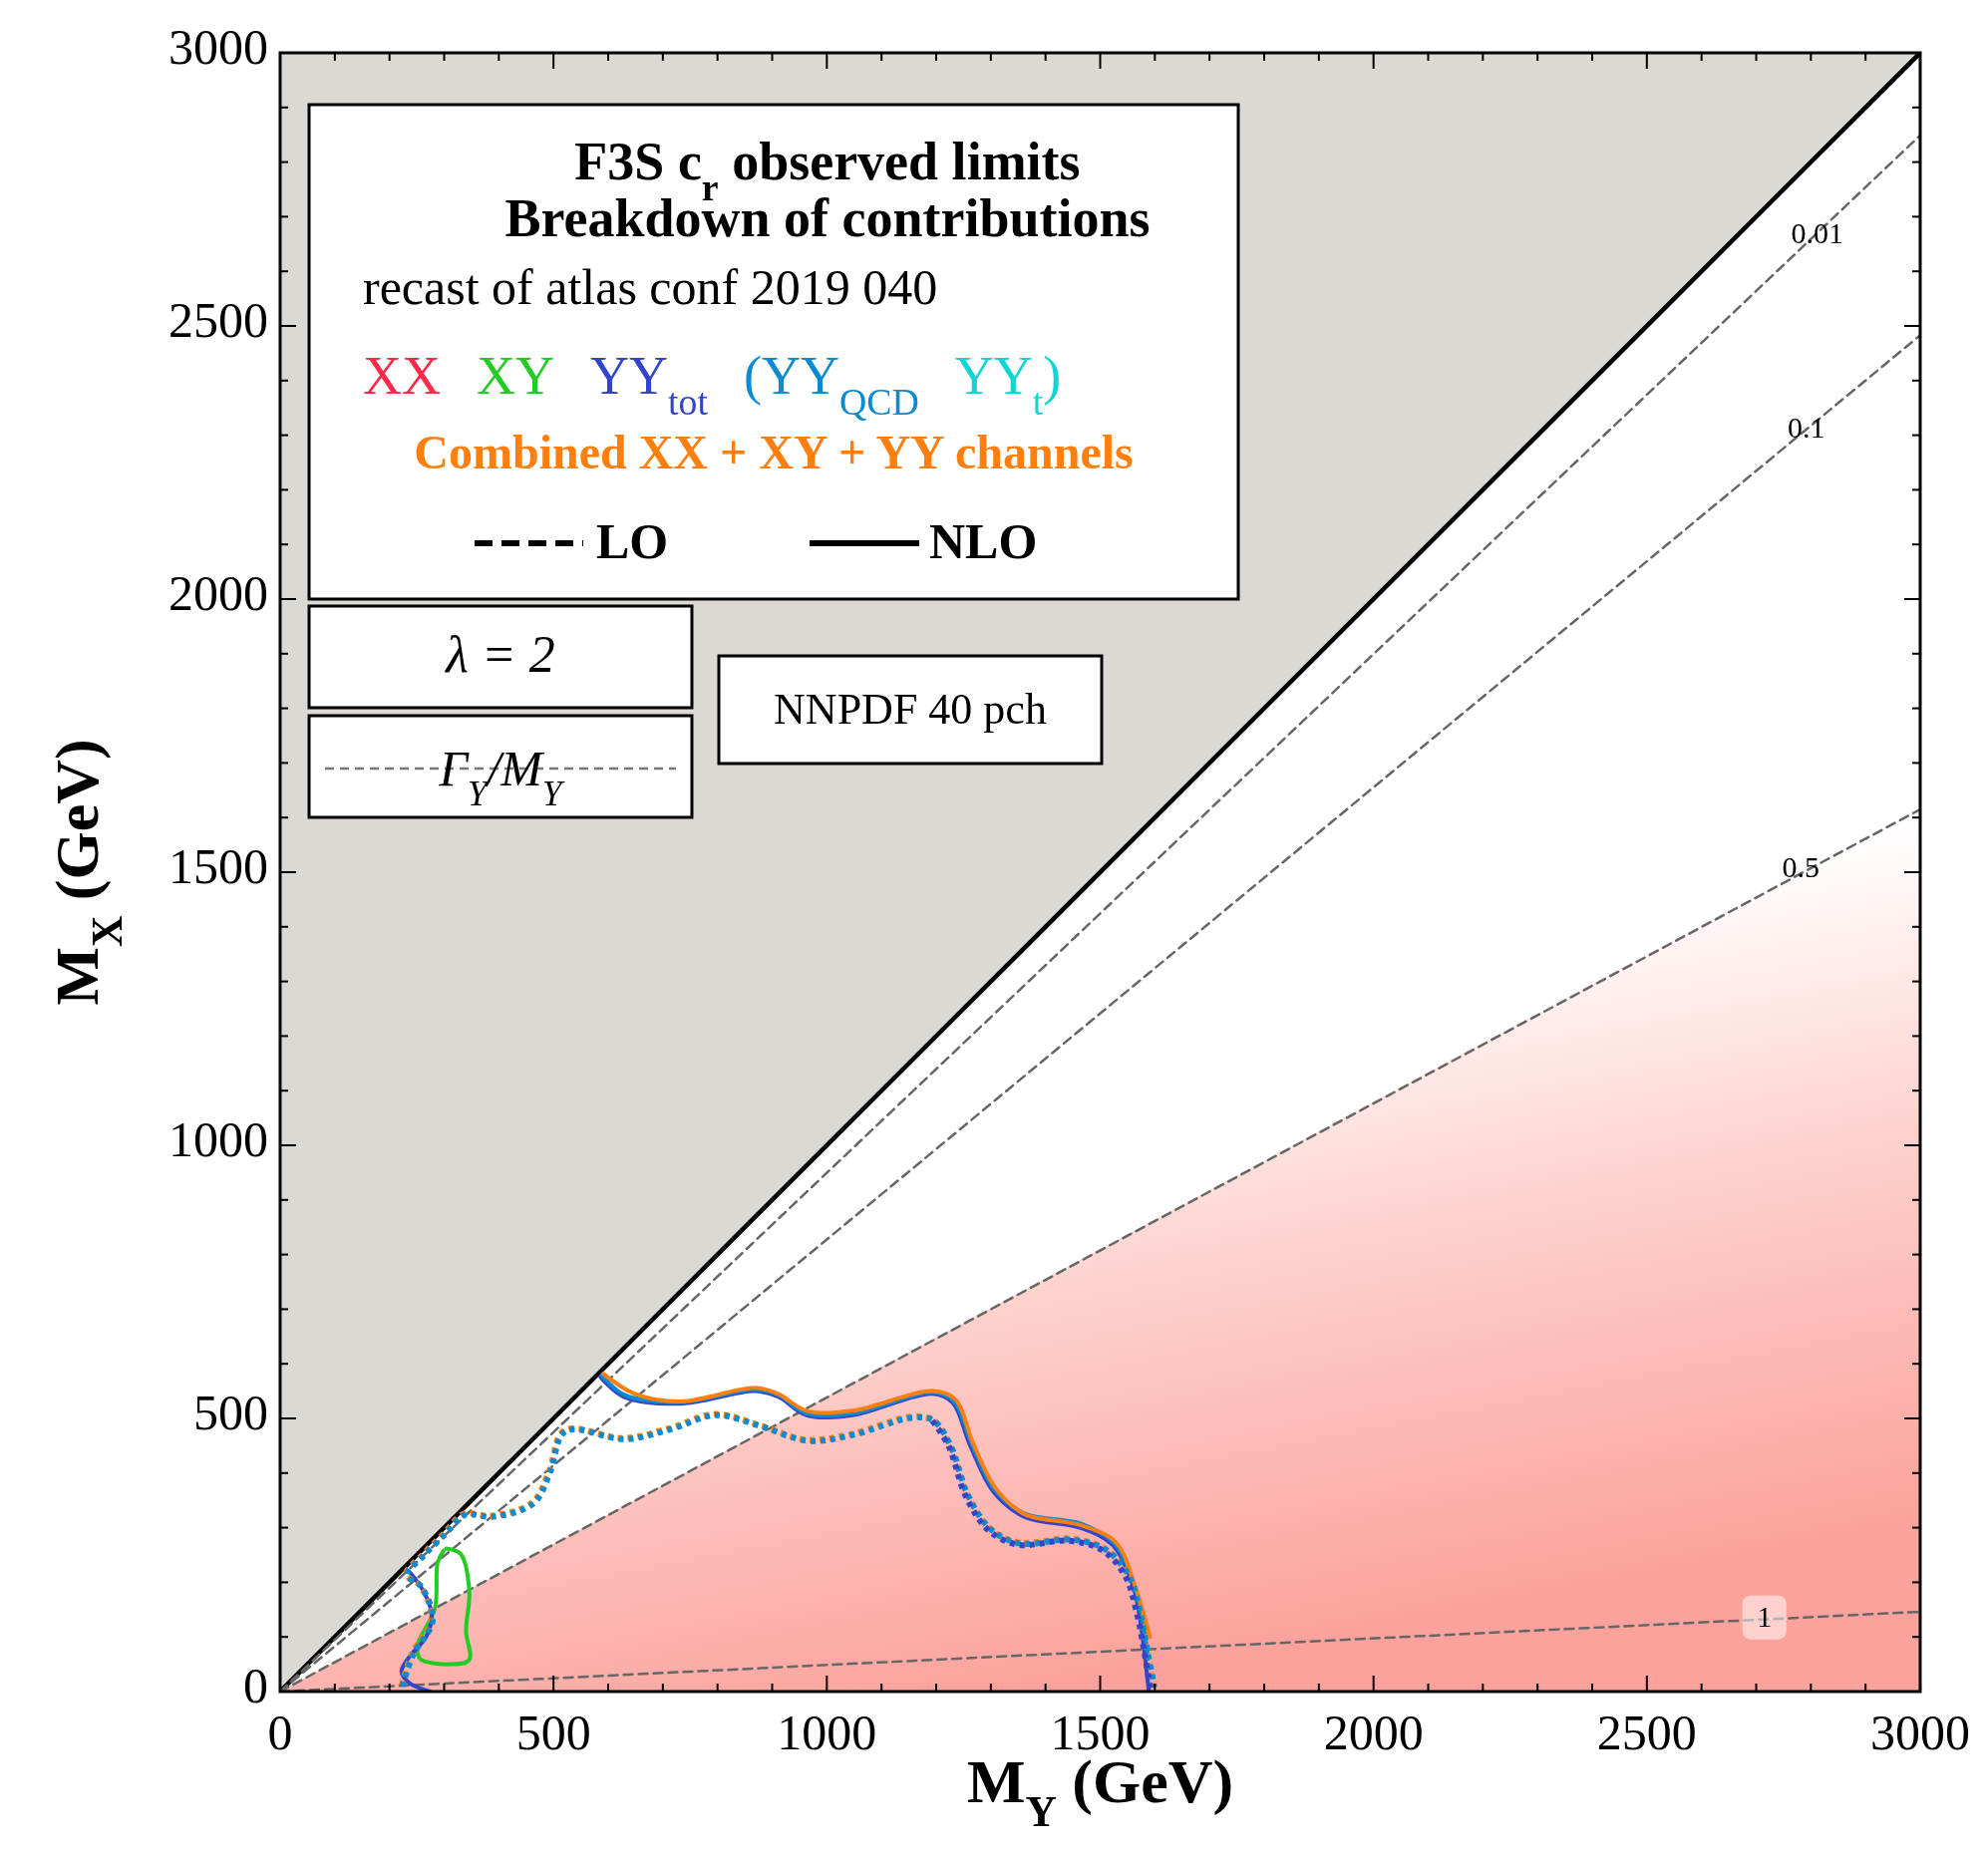 This screenshot has height=1859, width=1988. I want to click on x-tick-label: 2000, so click(1373, 1732).